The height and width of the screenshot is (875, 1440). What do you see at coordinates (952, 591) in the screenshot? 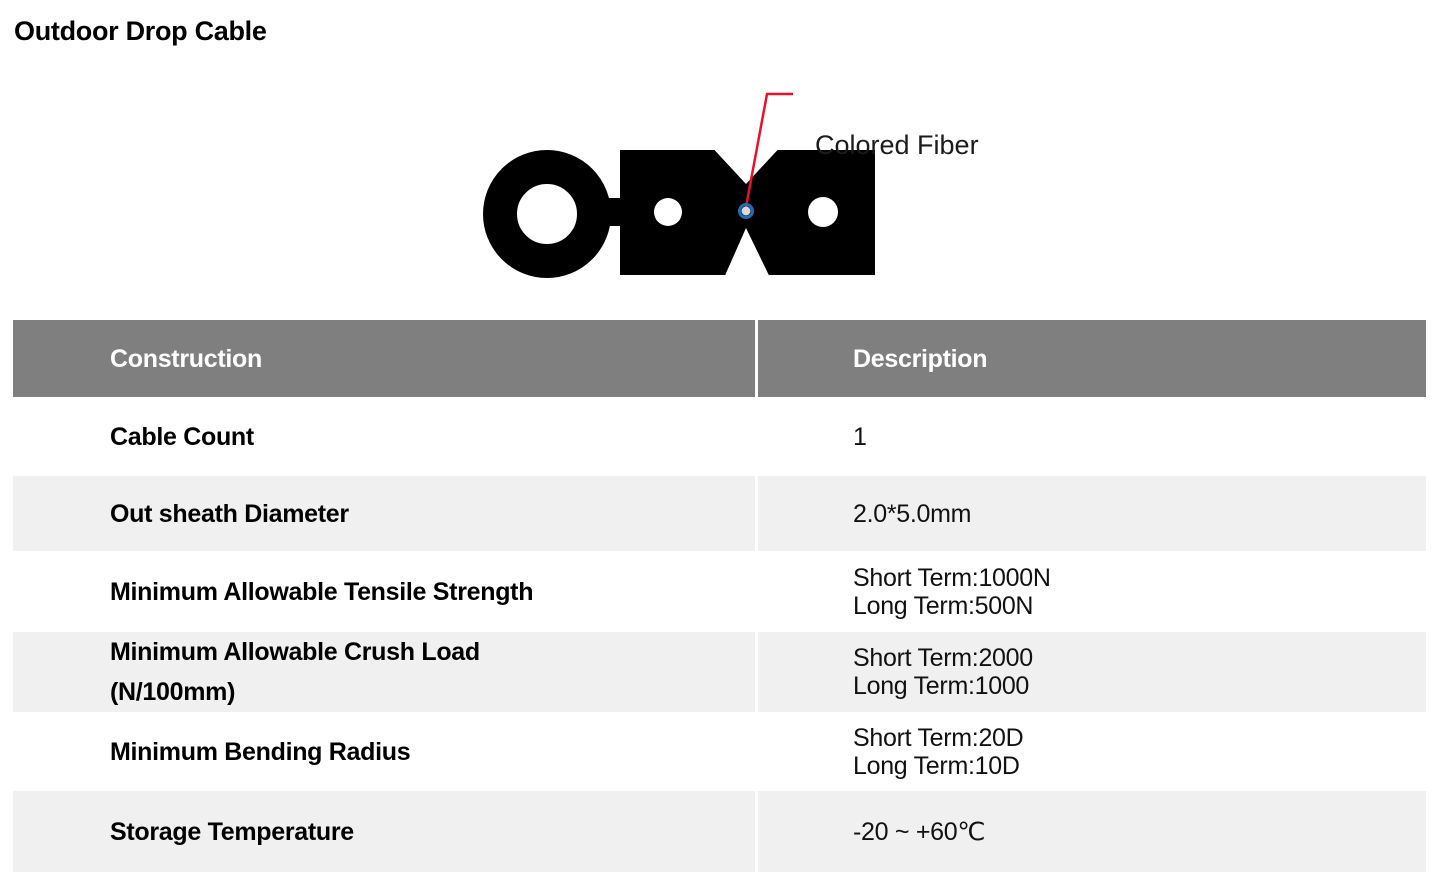
I see `description-cell: Short Term:1000N Long Term:500N` at bounding box center [952, 591].